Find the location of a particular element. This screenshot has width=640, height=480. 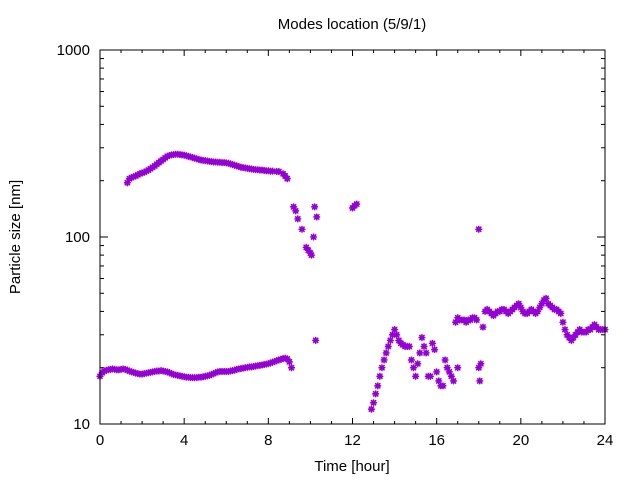

x-tick-label: 12 is located at coordinates (352, 440).